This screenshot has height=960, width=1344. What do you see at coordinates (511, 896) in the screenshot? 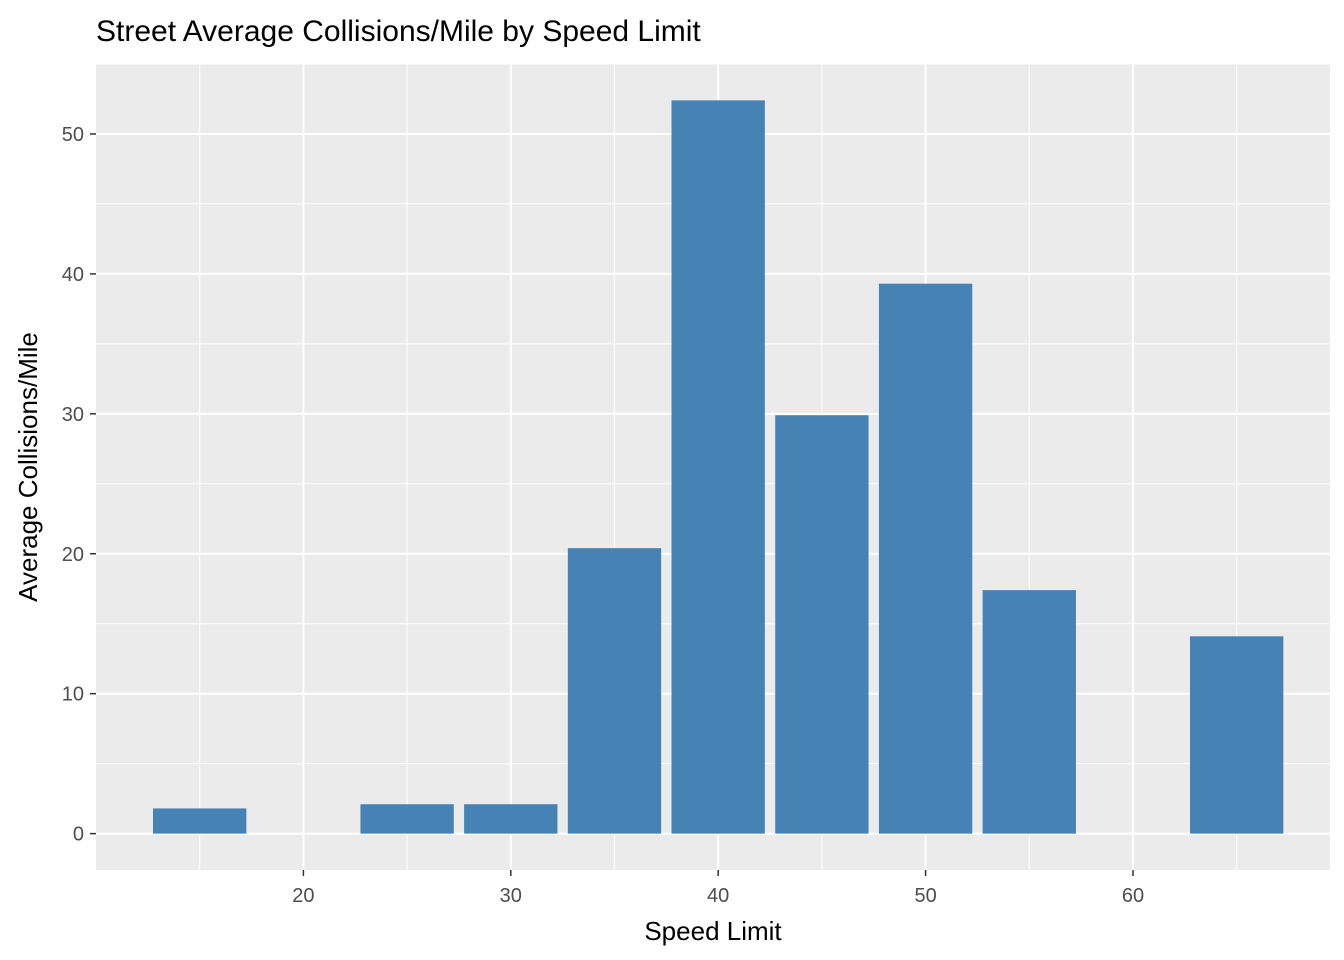
I see `x-tick-label: 30` at bounding box center [511, 896].